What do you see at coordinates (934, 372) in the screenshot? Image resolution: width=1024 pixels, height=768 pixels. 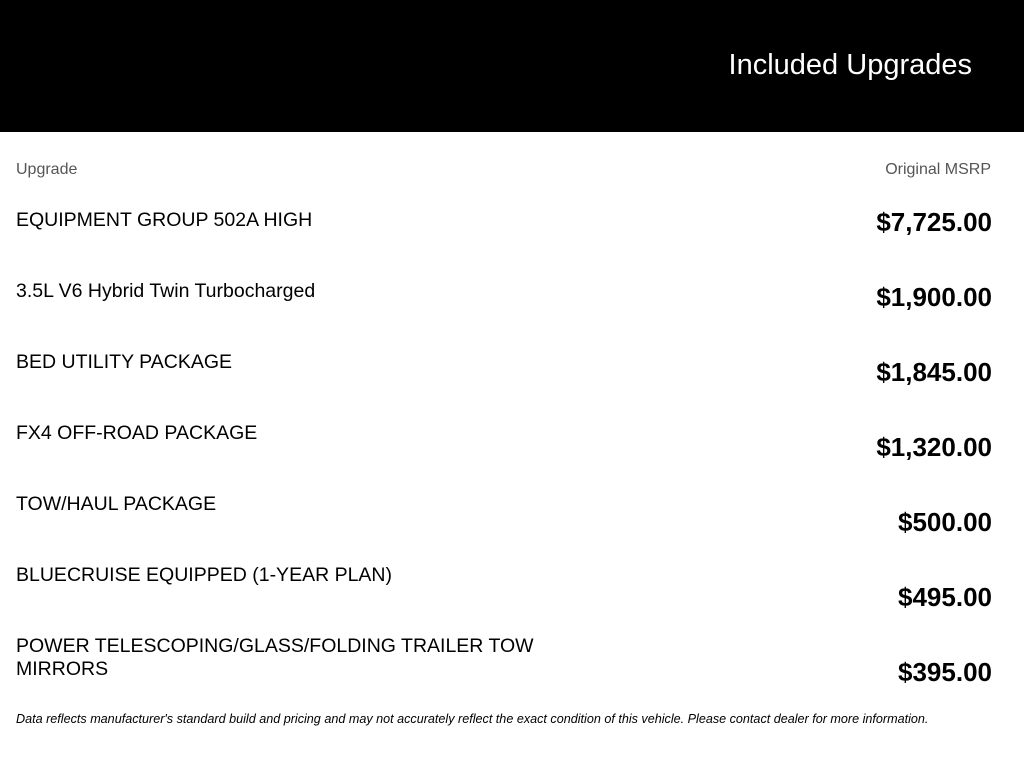 I see `upgrade-price: $1,845.00` at bounding box center [934, 372].